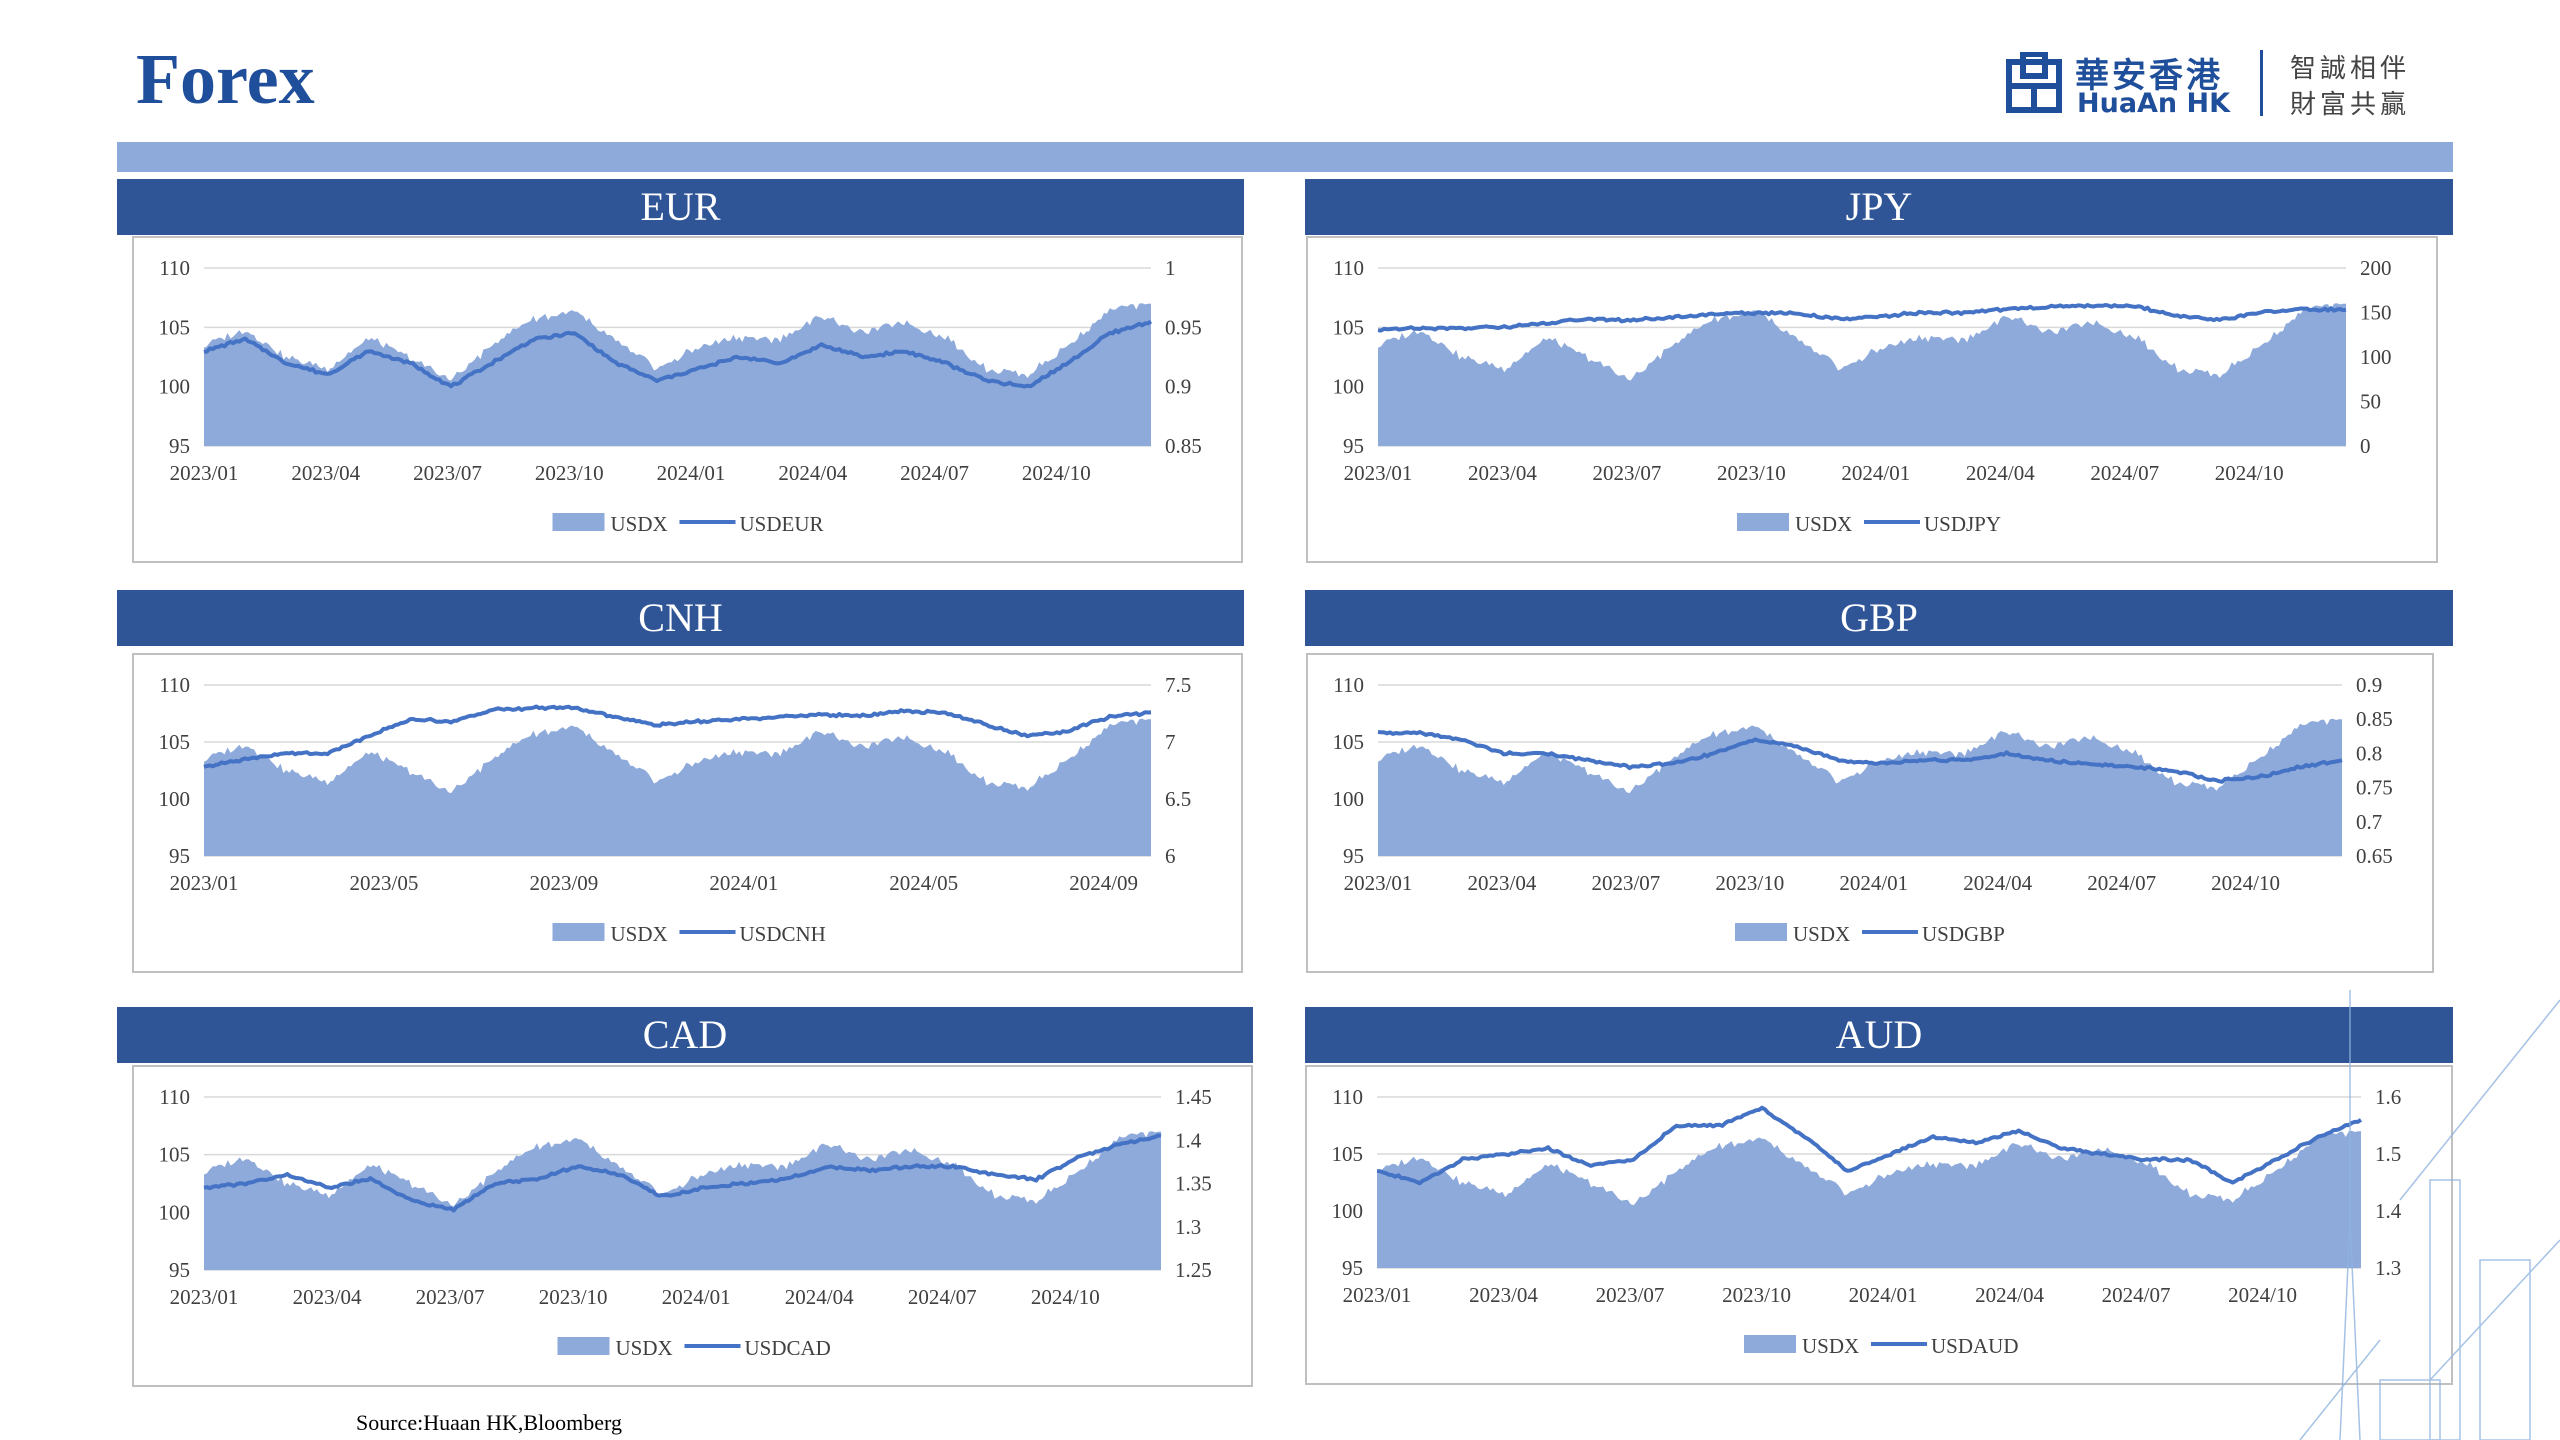 This screenshot has width=2560, height=1440. Describe the element at coordinates (782, 524) in the screenshot. I see `legend-label-line: USDEUR` at that location.